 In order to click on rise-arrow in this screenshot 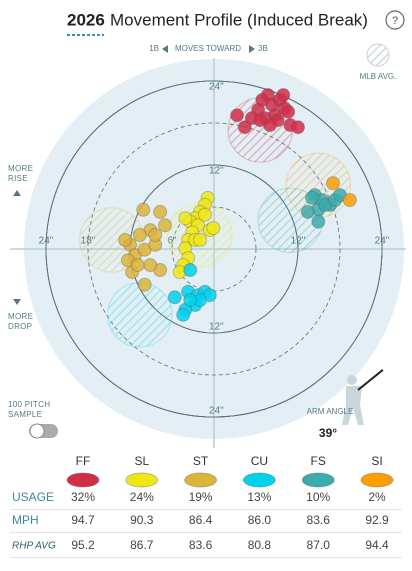, I will do `click(17, 193)`.